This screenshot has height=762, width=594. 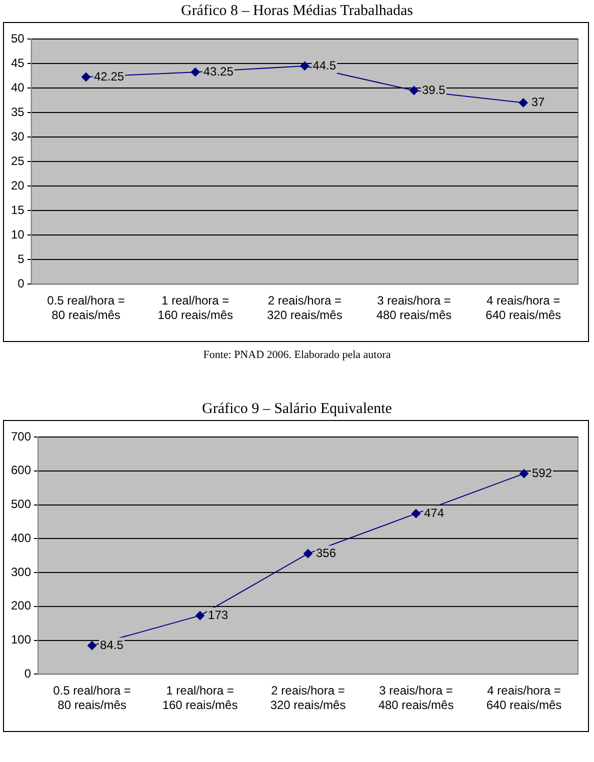 What do you see at coordinates (17, 185) in the screenshot?
I see `y-tick-label: 20` at bounding box center [17, 185].